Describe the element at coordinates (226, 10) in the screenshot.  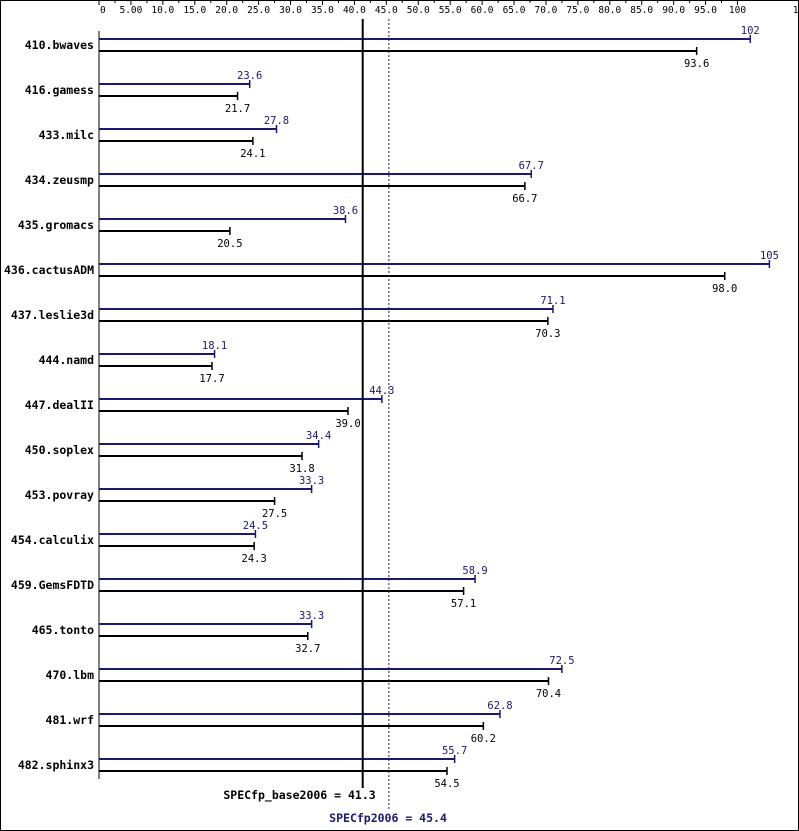
I see `x-axis-tick-label: 20.0` at that location.